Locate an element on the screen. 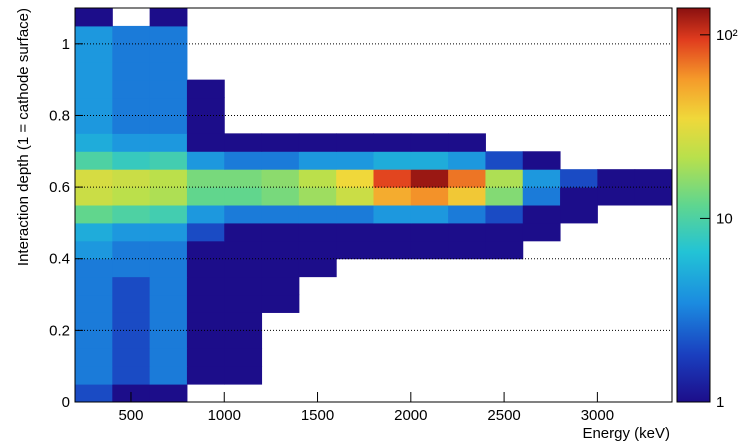 This screenshot has width=747, height=447. z-tick-label: 1 is located at coordinates (720, 402).